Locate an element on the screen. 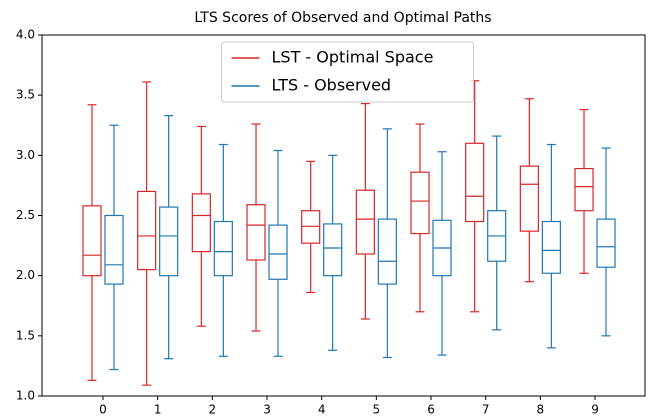 Image resolution: width=652 pixels, height=420 pixels. x-tick-label: 0 is located at coordinates (103, 410).